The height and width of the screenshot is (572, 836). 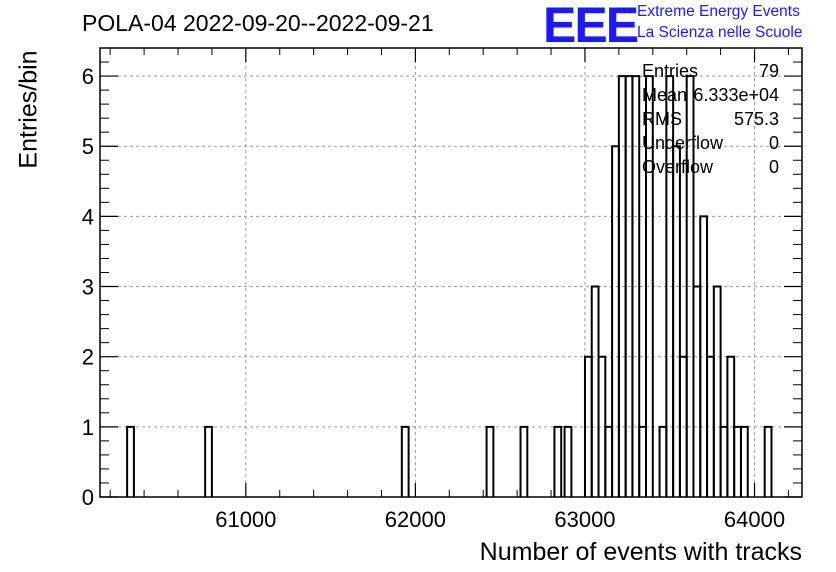 What do you see at coordinates (720, 32) in the screenshot?
I see `logo-line-2: La Scienza nelle Scuole` at bounding box center [720, 32].